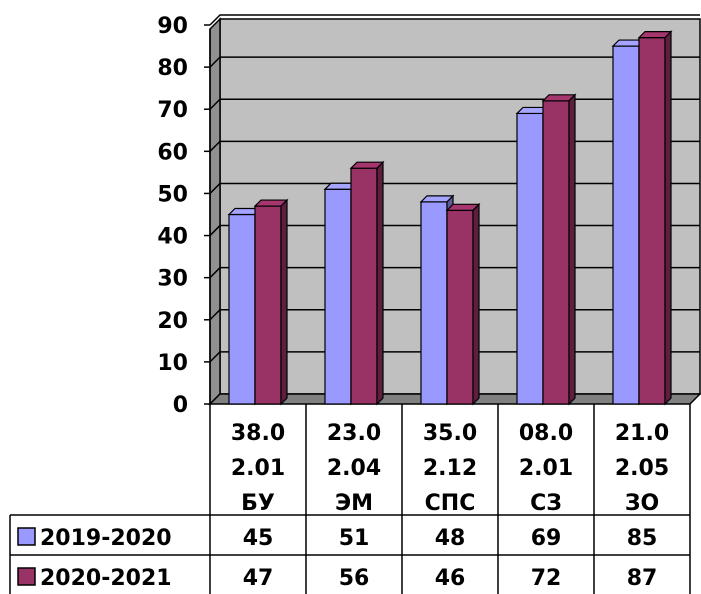 The image size is (701, 594). What do you see at coordinates (258, 538) in the screenshot?
I see `table-value: 45` at bounding box center [258, 538].